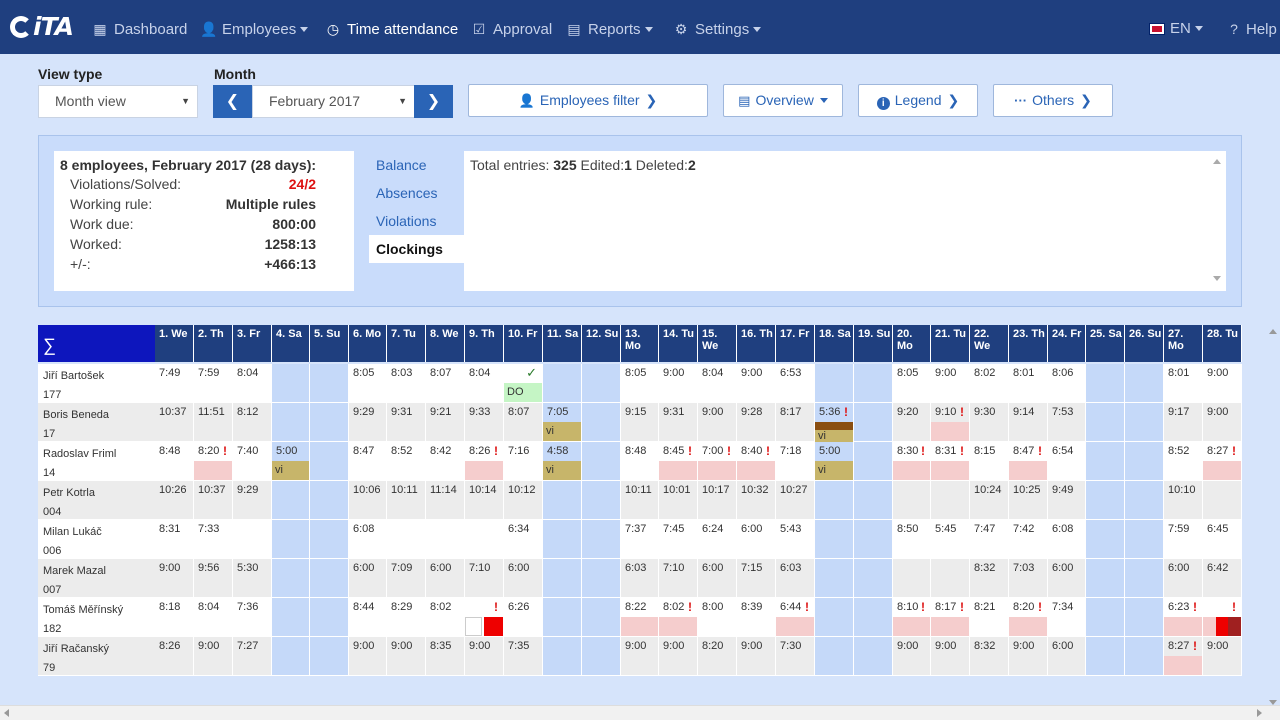  Describe the element at coordinates (950, 343) in the screenshot. I see `day-header: 21. Tu` at that location.